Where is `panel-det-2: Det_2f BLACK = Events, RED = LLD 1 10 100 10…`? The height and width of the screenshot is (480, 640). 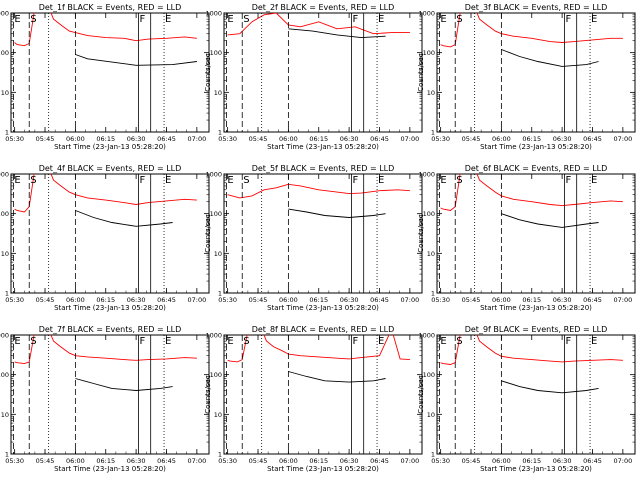 panel-det-2: Det_2f BLACK = Events, RED = LLD 1 10 100 10… is located at coordinates (313, 77).